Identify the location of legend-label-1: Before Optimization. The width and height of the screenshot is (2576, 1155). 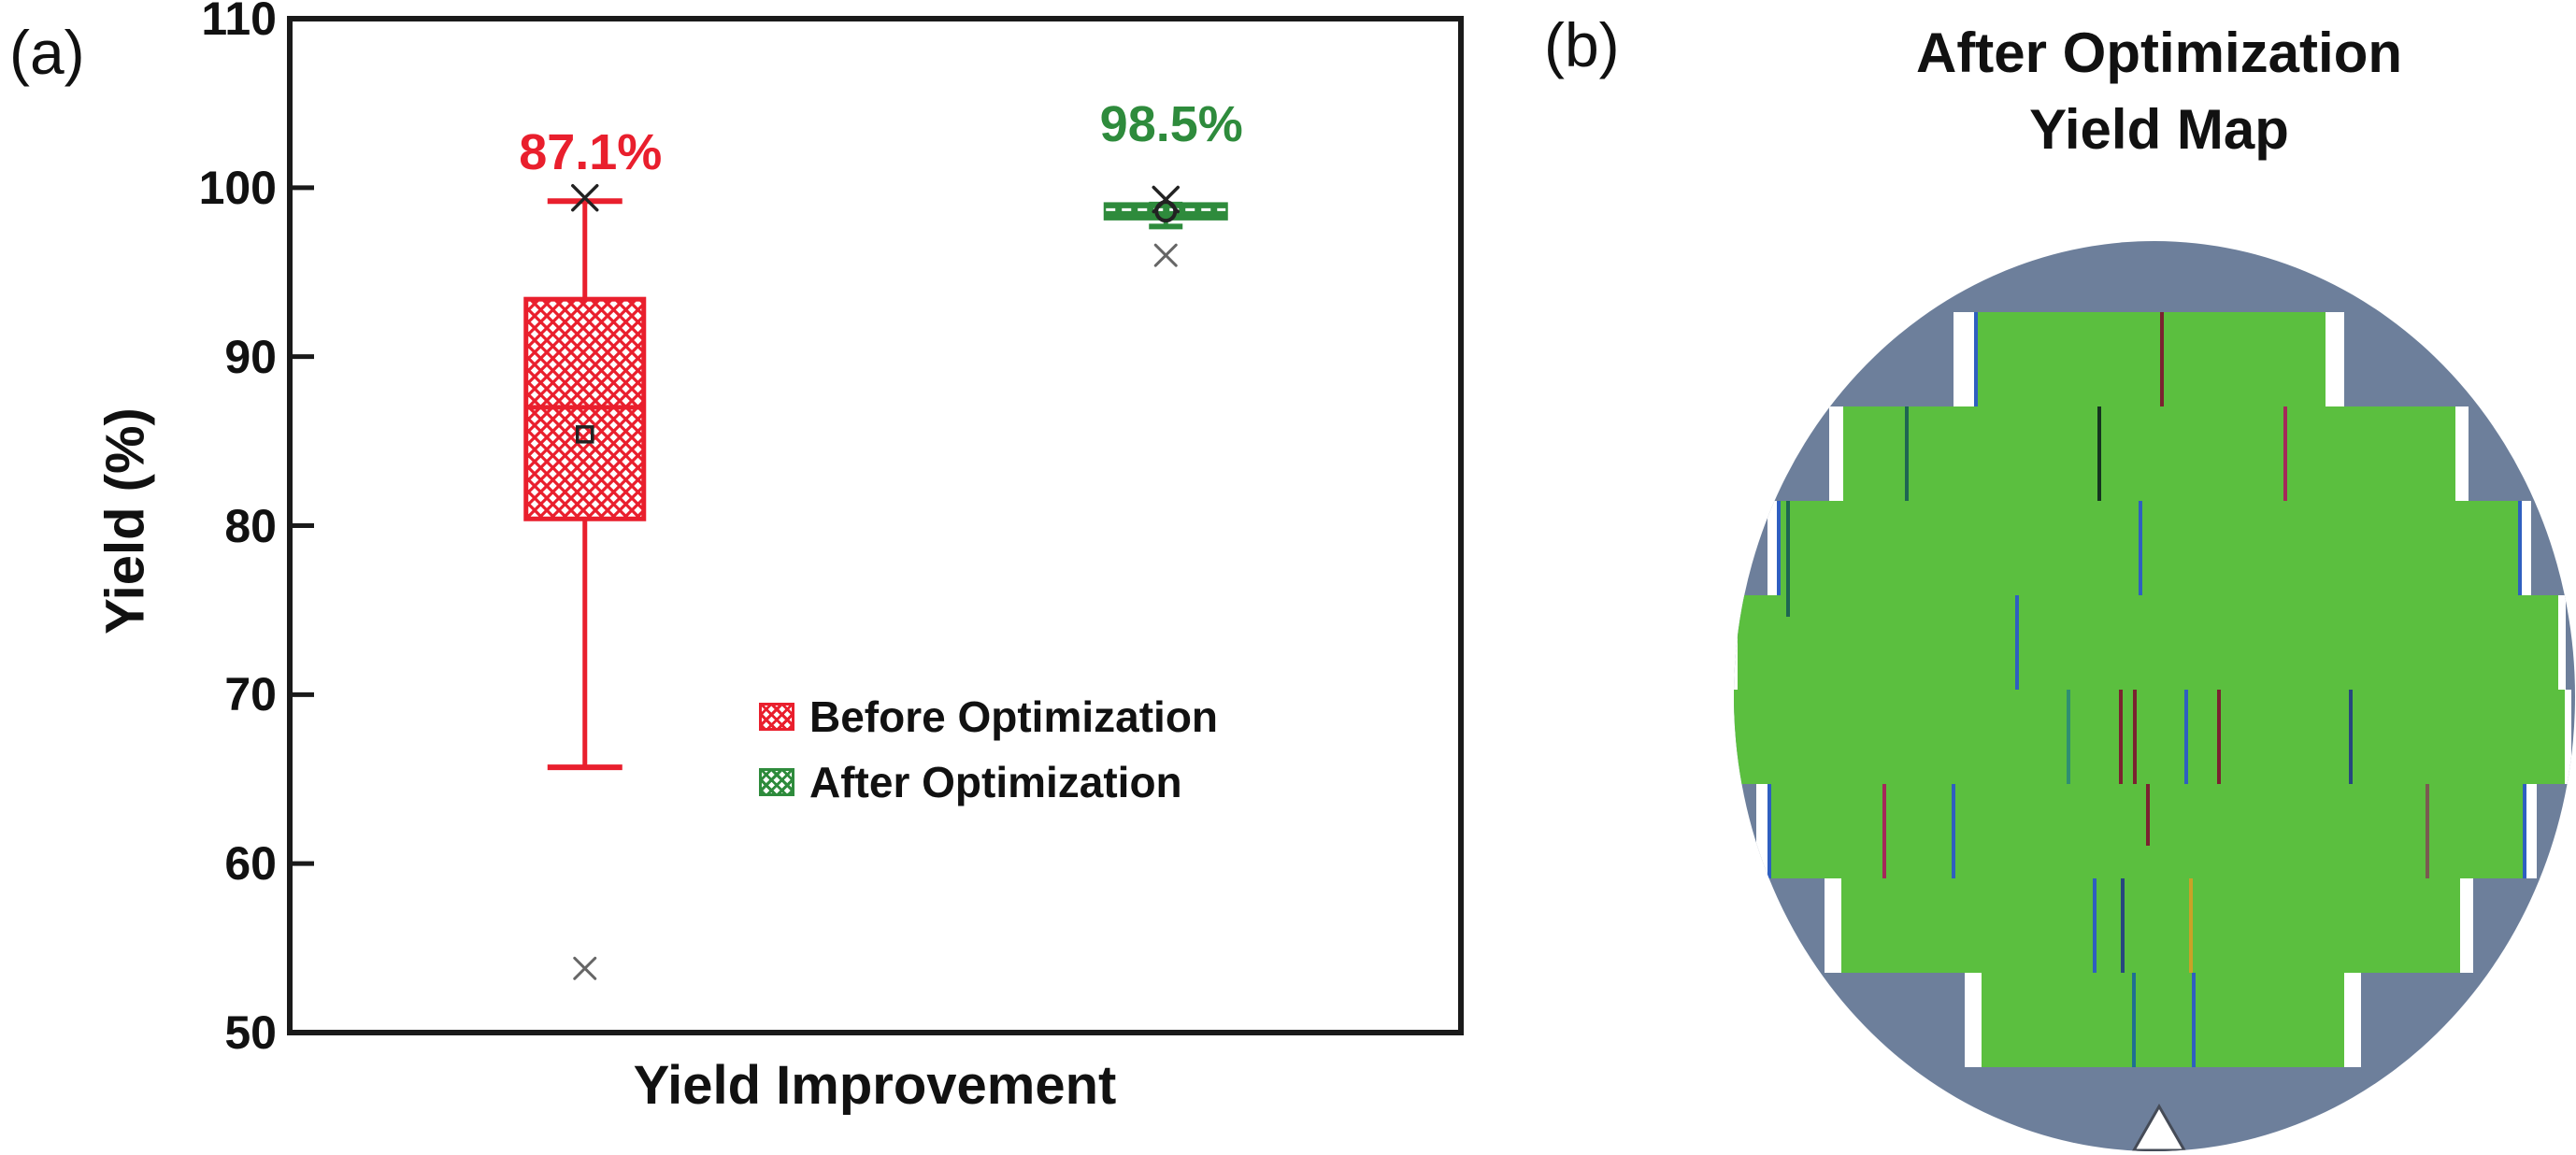
(1014, 716).